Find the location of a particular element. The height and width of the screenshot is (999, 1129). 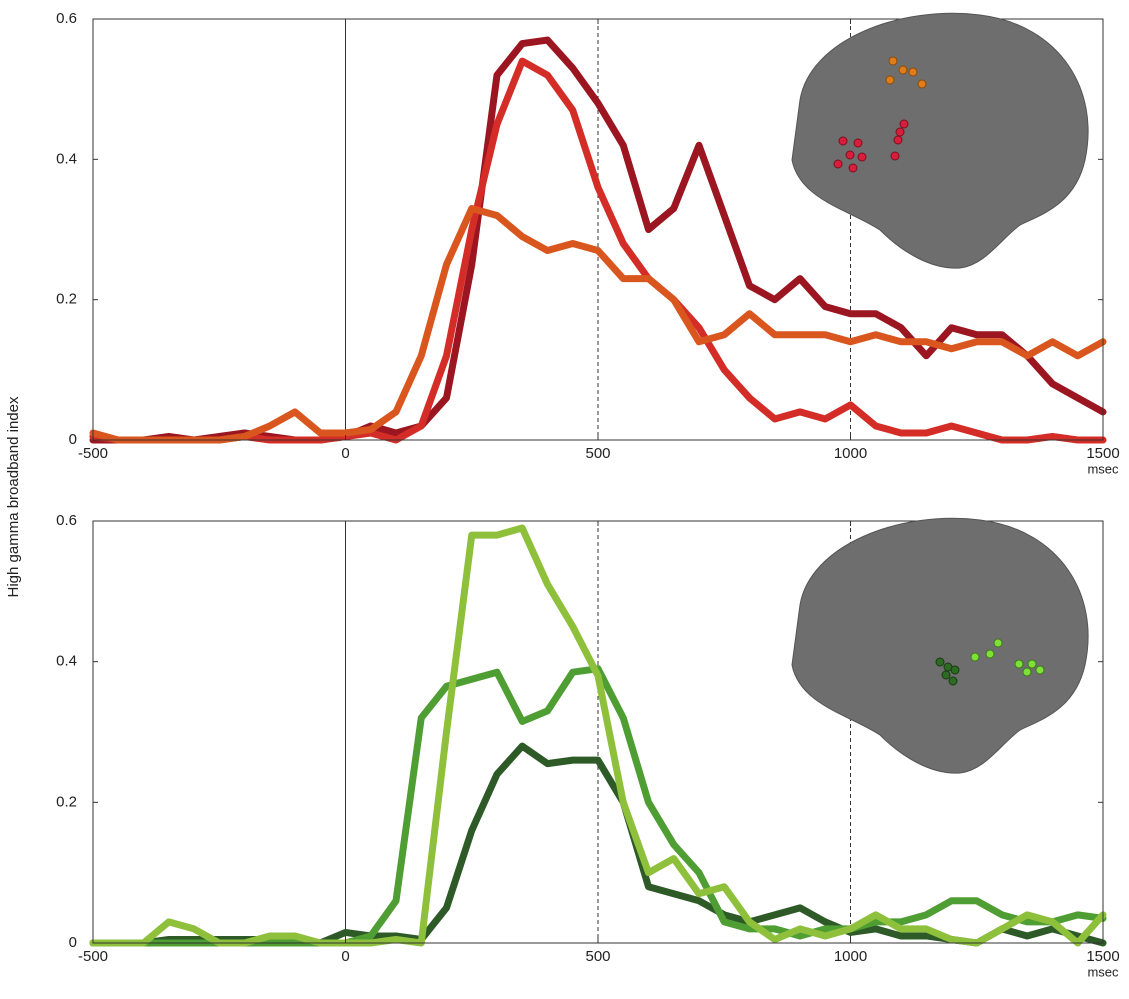

brain-image-bottom is located at coordinates (940, 645).